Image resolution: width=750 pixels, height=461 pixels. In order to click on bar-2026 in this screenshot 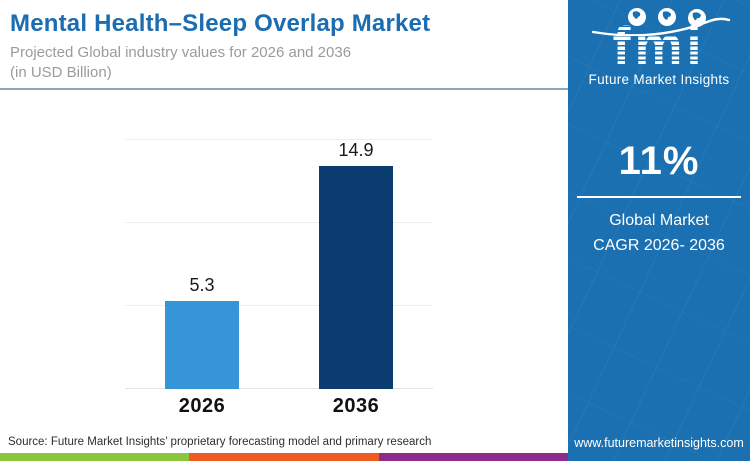, I will do `click(202, 345)`.